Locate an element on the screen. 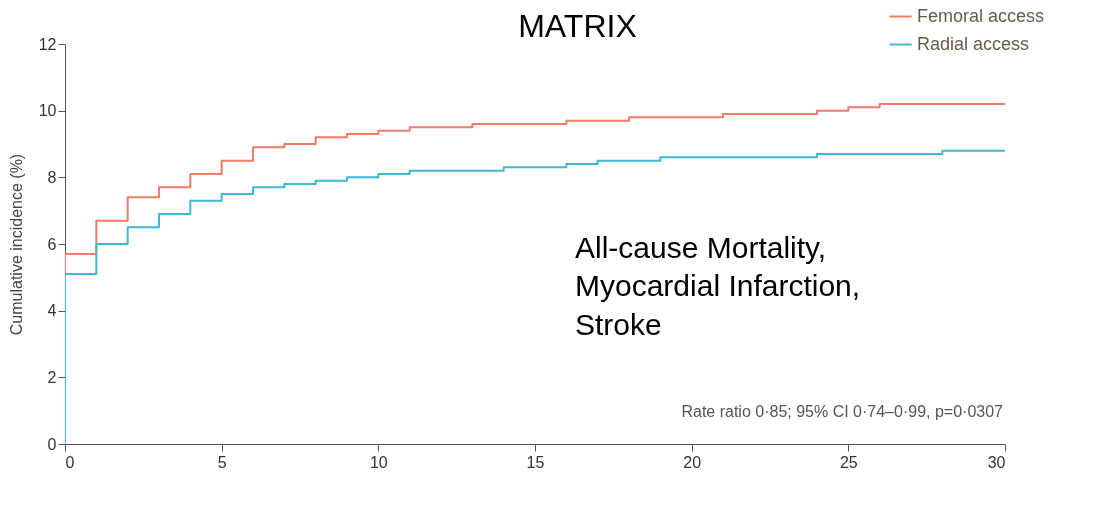  x-tick-label: 10 is located at coordinates (378, 462).